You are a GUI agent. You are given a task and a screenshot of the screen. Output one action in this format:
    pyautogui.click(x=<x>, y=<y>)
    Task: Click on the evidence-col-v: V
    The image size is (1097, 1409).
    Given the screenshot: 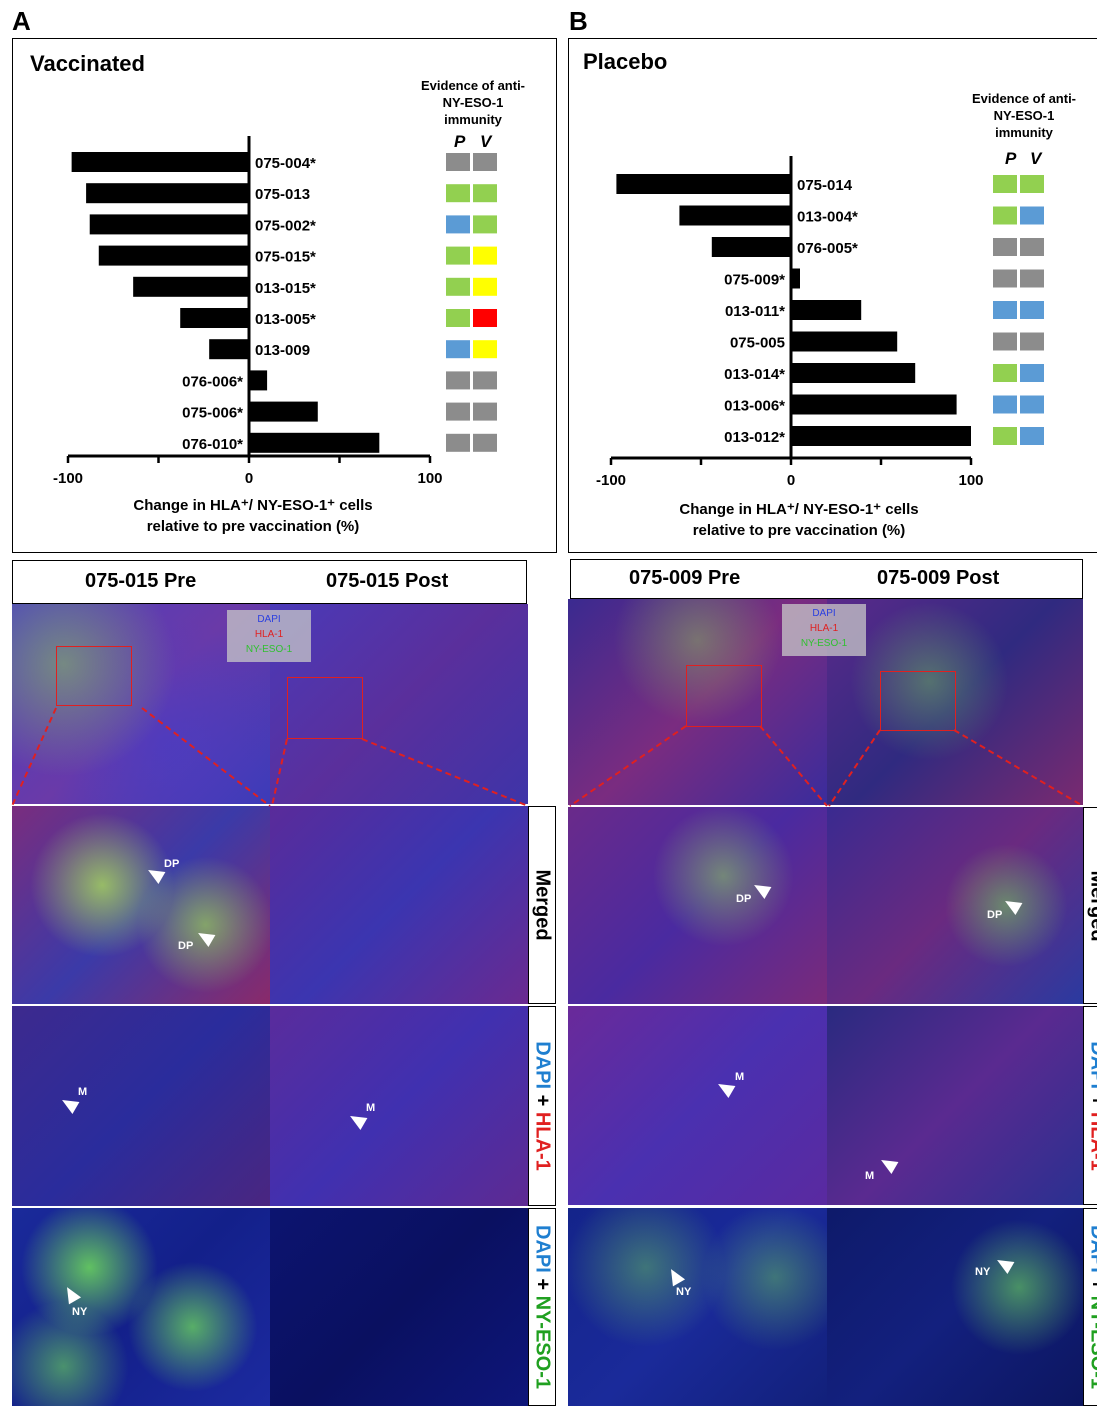 What is the action you would take?
    pyautogui.click(x=486, y=141)
    